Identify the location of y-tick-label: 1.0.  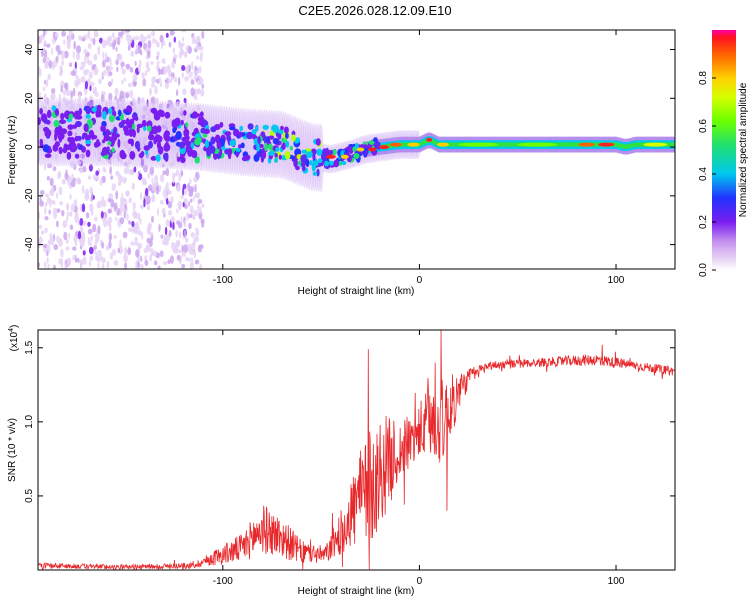
(29, 421).